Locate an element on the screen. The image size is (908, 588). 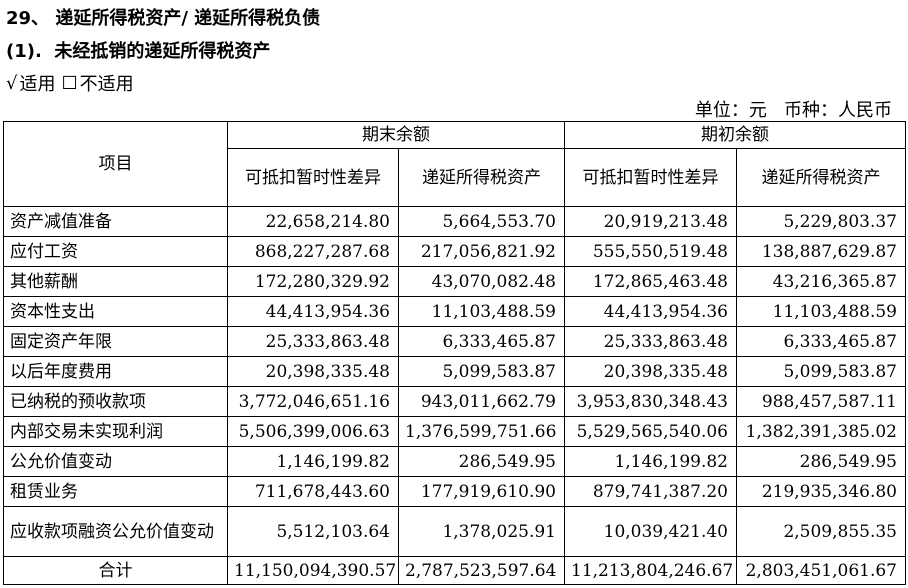
cell-value: 5,664,553.70 is located at coordinates (481, 221).